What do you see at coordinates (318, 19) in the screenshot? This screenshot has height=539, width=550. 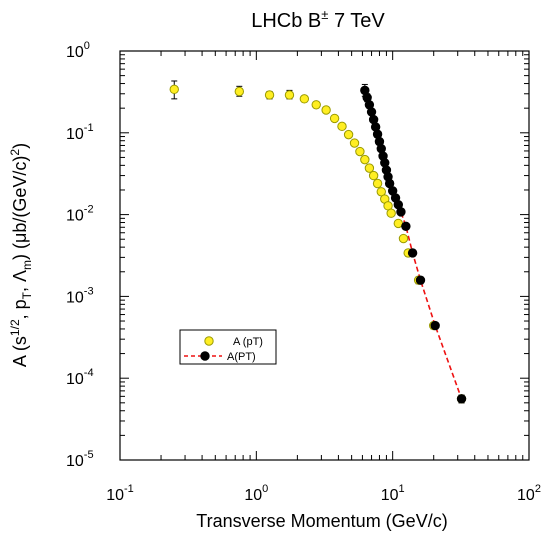 I see `chart-title: LHCb B± 7 TeV` at bounding box center [318, 19].